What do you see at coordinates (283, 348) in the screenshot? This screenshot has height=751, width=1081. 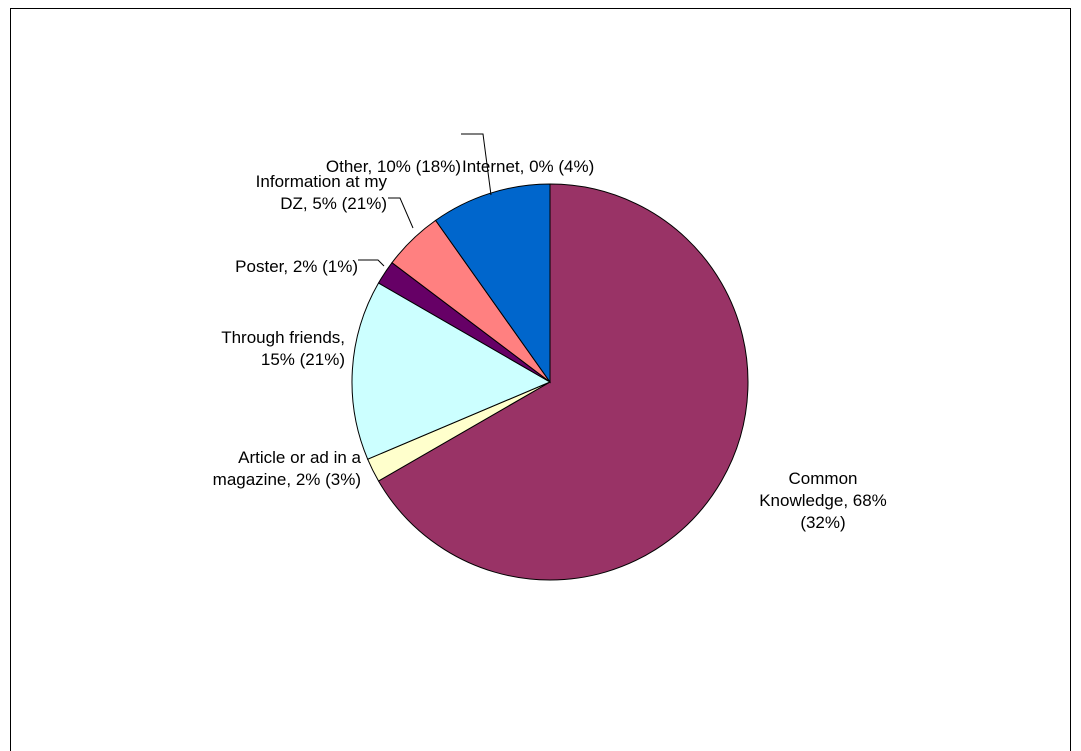 I see `slice-through-friends-label: Through friends, 15% (21%)` at bounding box center [283, 348].